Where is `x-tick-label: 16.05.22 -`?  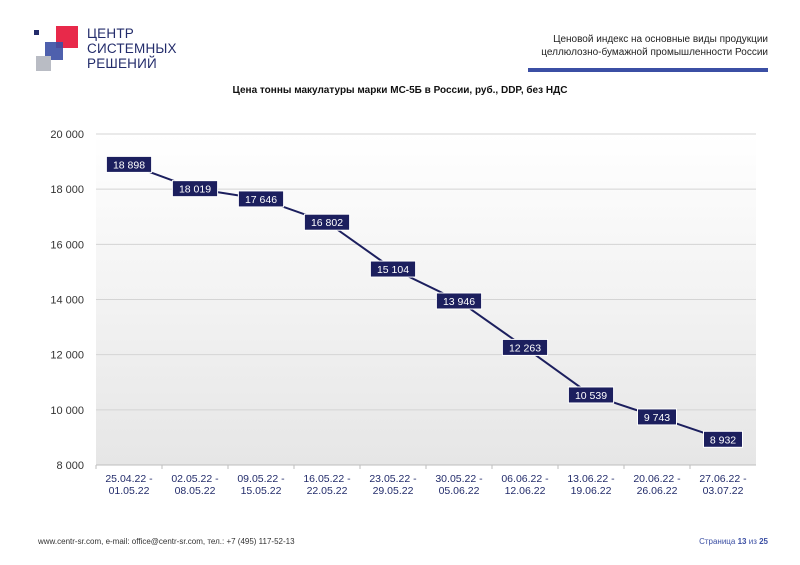 x-tick-label: 16.05.22 - is located at coordinates (327, 479).